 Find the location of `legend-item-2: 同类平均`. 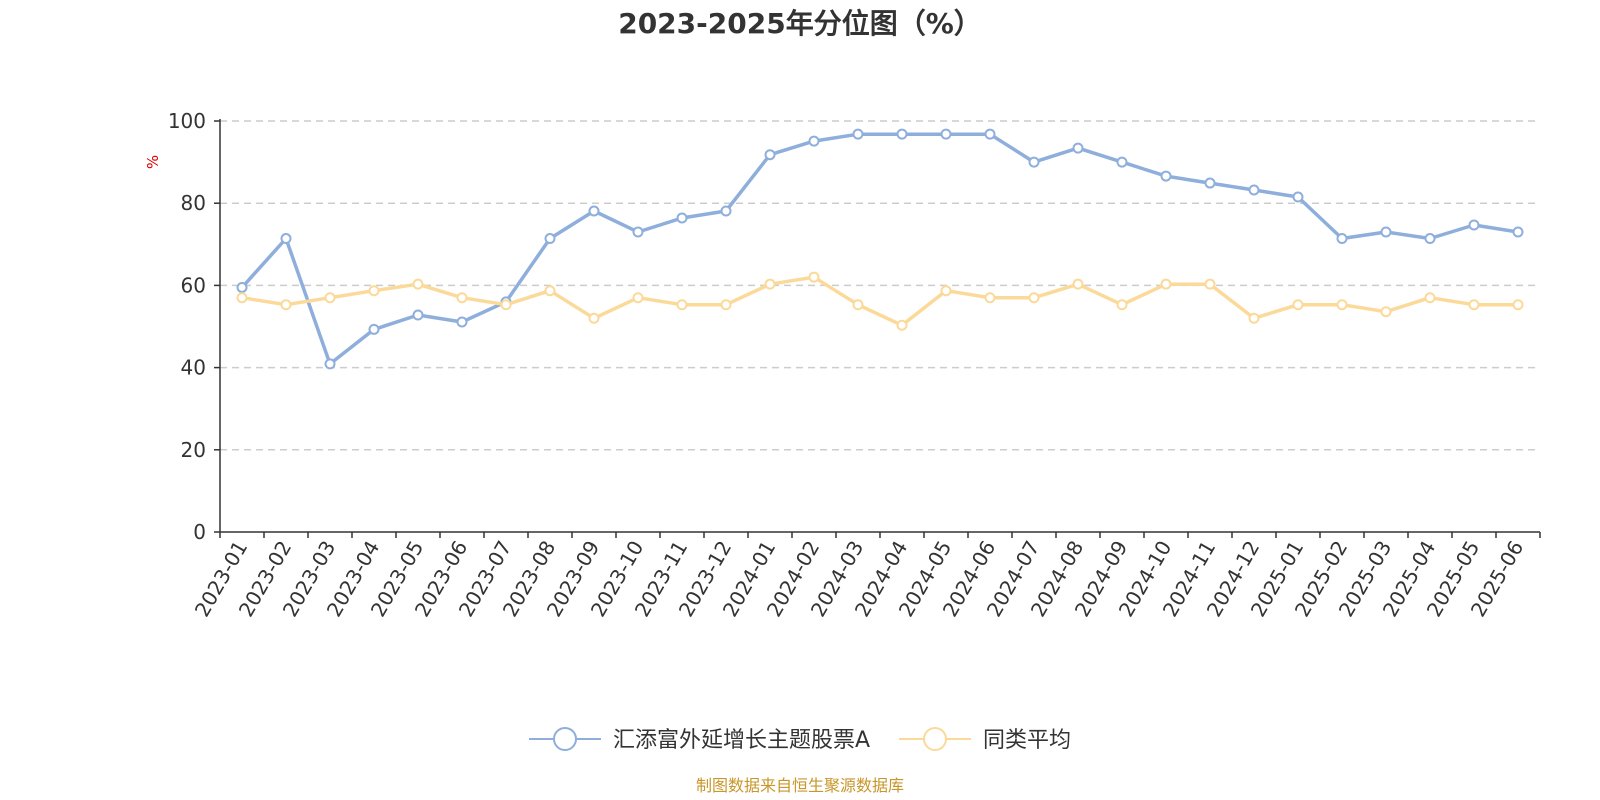

legend-item-2: 同类平均 is located at coordinates (985, 740).